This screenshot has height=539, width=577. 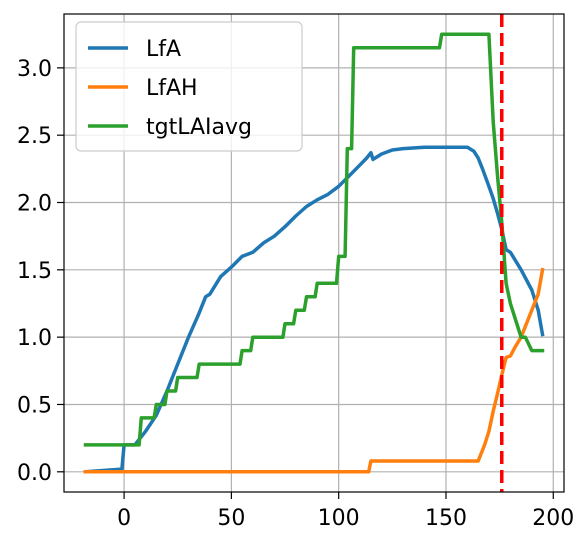 What do you see at coordinates (34, 69) in the screenshot?
I see `y-tick-label: 3.0` at bounding box center [34, 69].